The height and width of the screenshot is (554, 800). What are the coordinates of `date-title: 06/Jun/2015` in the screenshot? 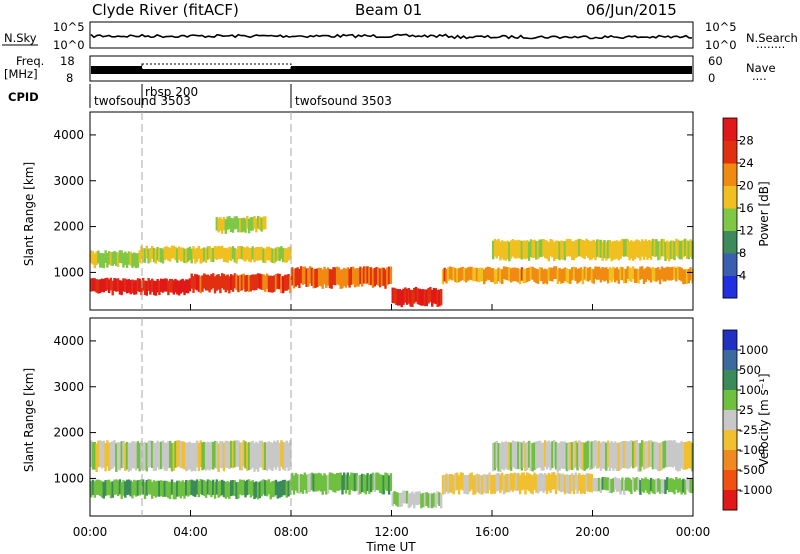 It's located at (631, 10).